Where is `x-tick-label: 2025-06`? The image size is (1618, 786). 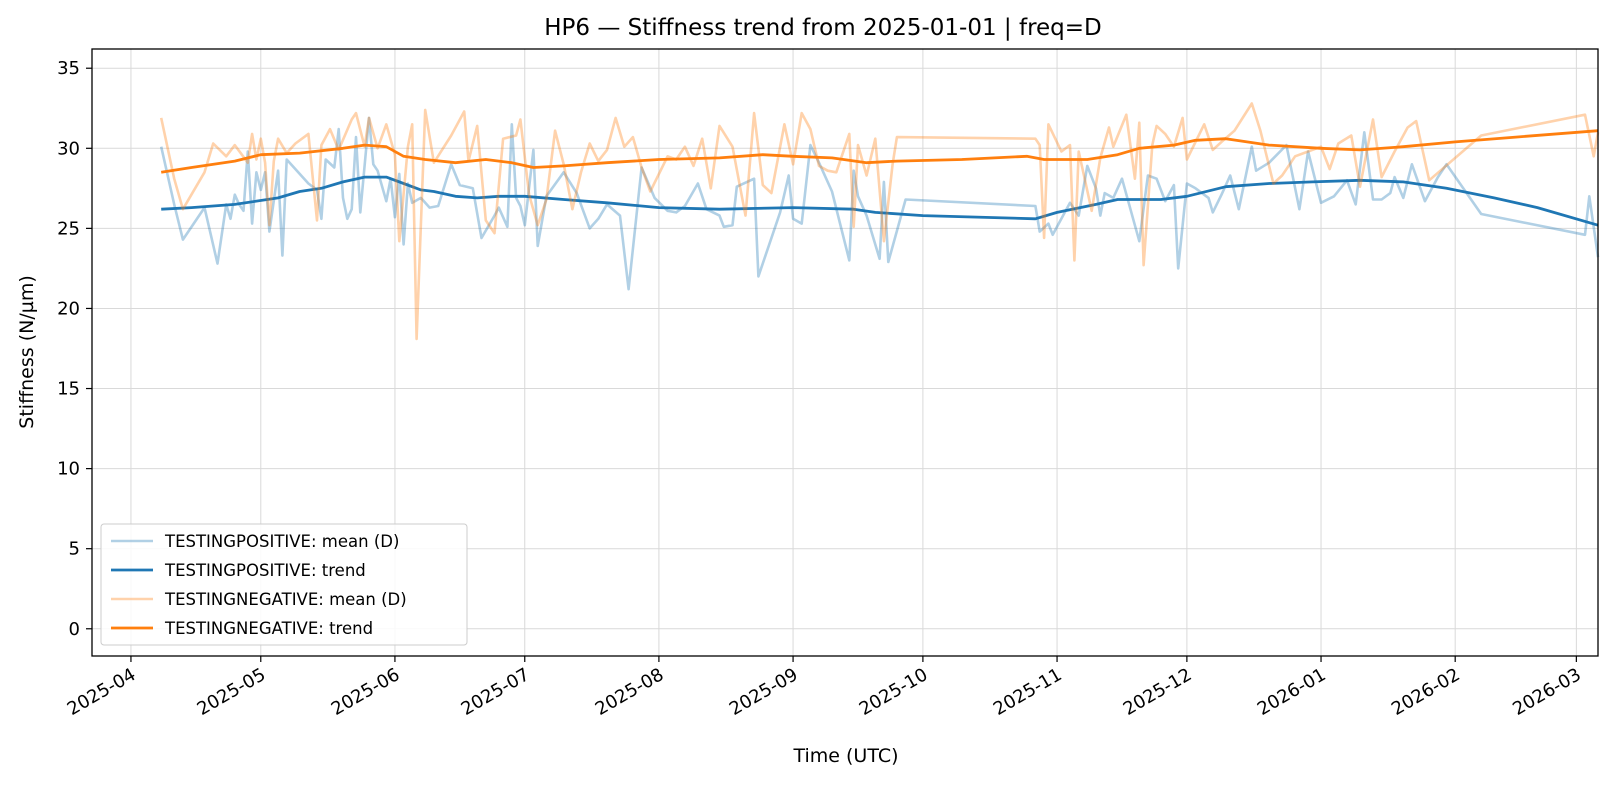 x-tick-label: 2025-06 is located at coordinates (366, 692).